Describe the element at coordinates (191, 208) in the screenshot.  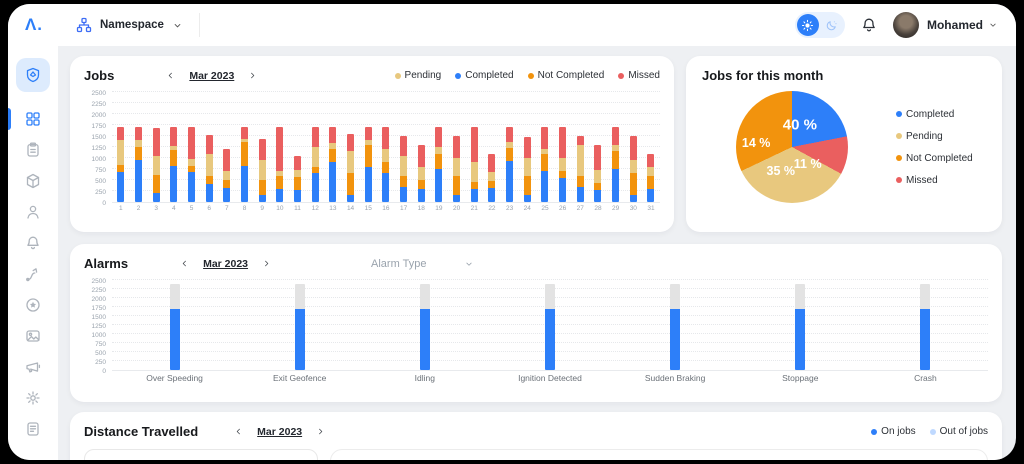
I see `x-tick-label: 5` at that location.